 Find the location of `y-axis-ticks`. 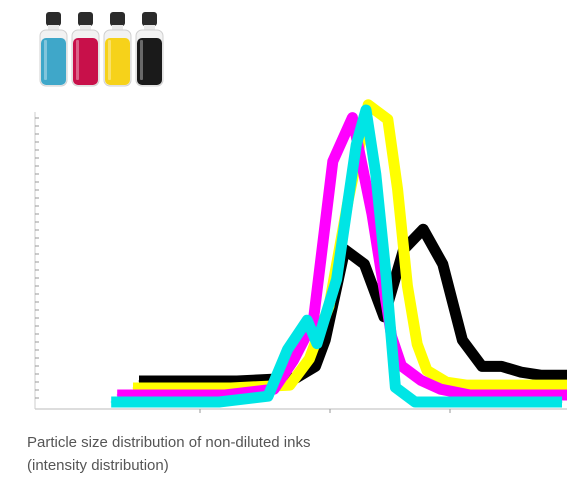

y-axis-ticks is located at coordinates (37, 258).